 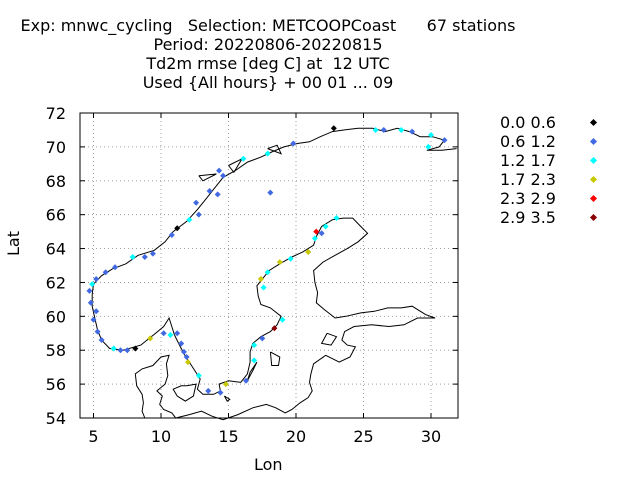 What do you see at coordinates (431, 436) in the screenshot?
I see `x-tick-label: 30` at bounding box center [431, 436].